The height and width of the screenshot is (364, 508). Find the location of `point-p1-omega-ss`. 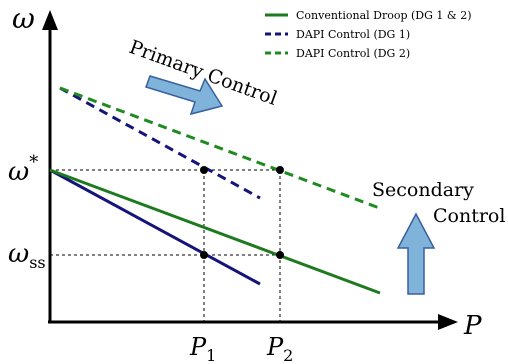

point-p1-omega-ss is located at coordinates (204, 255).